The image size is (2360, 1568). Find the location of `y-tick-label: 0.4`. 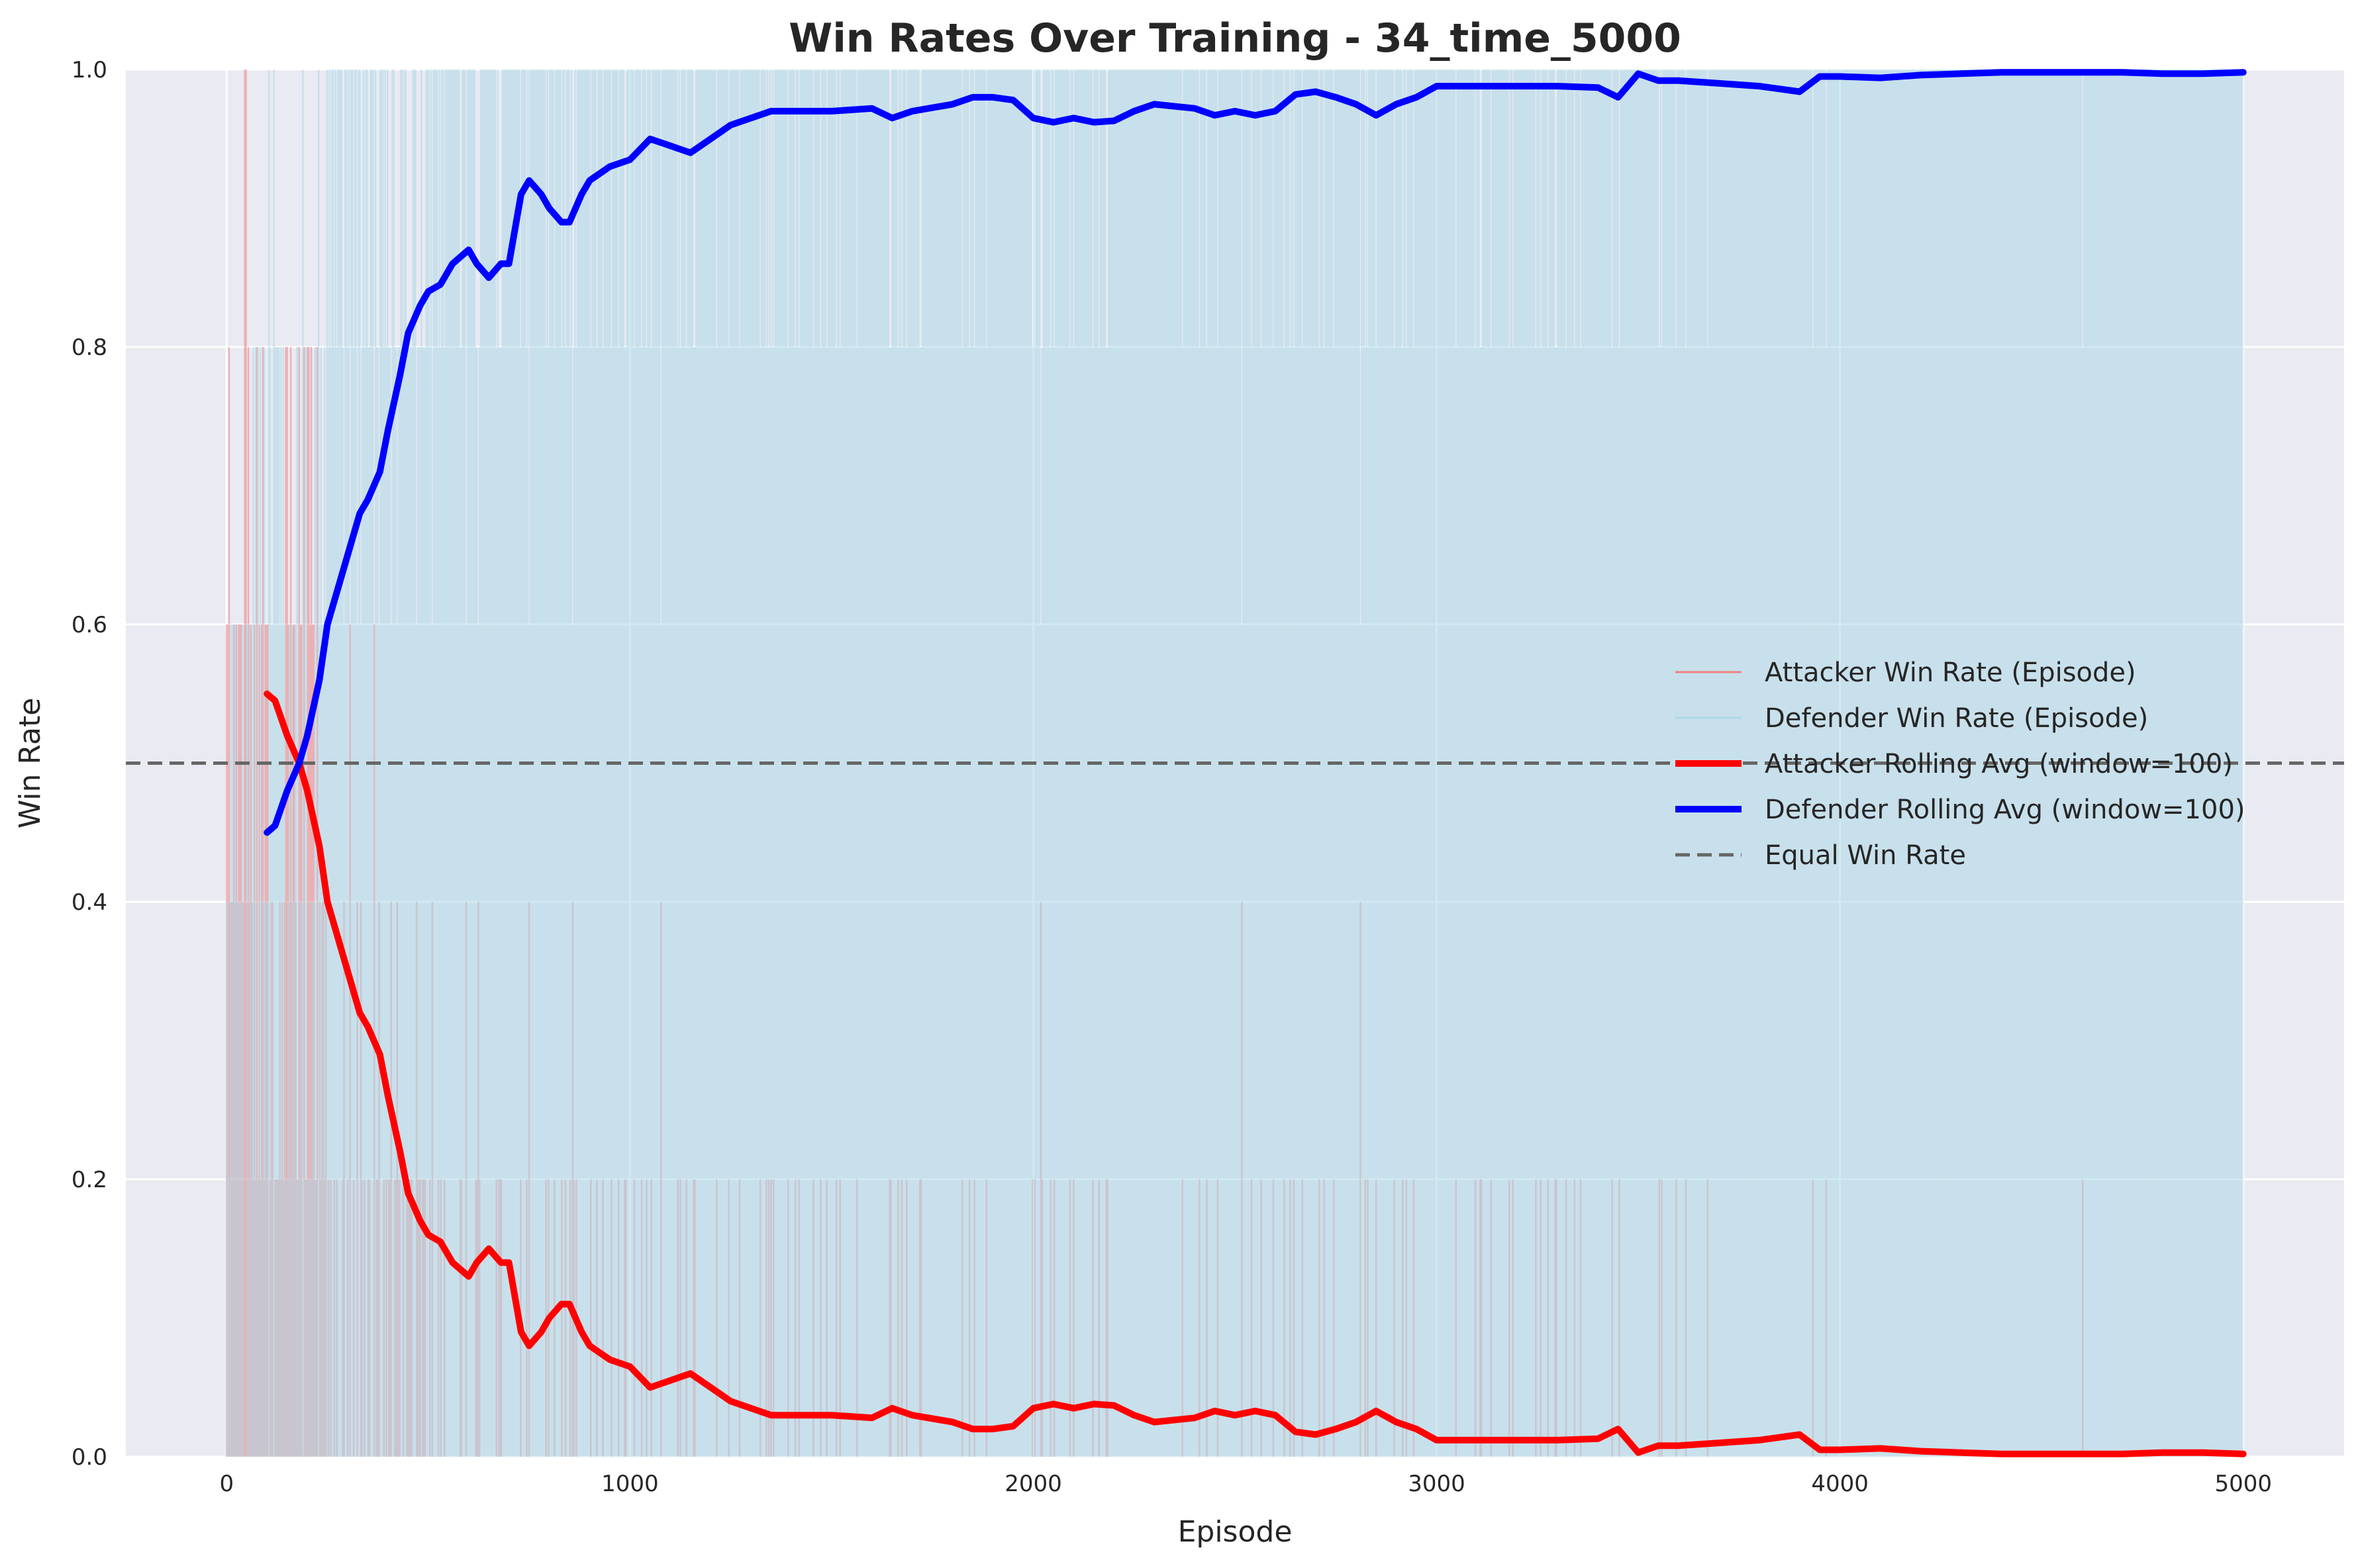

y-tick-label: 0.4 is located at coordinates (89, 902).